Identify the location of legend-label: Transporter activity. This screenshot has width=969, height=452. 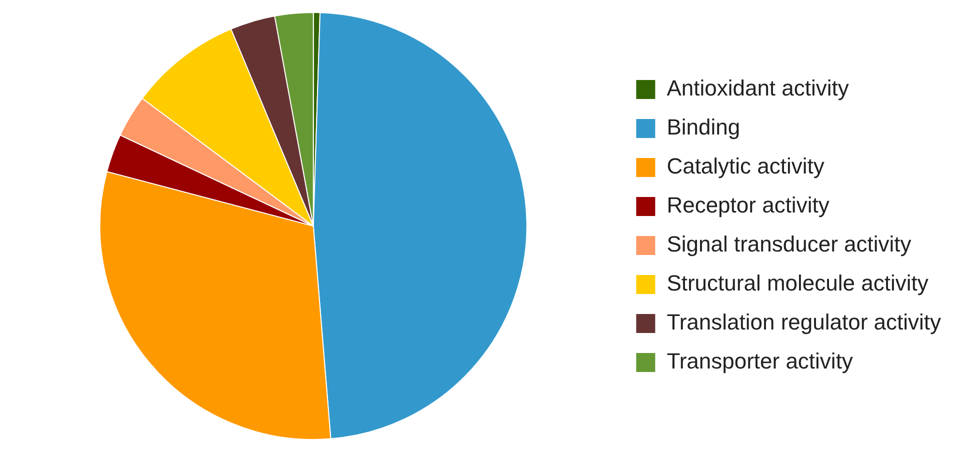
(759, 361).